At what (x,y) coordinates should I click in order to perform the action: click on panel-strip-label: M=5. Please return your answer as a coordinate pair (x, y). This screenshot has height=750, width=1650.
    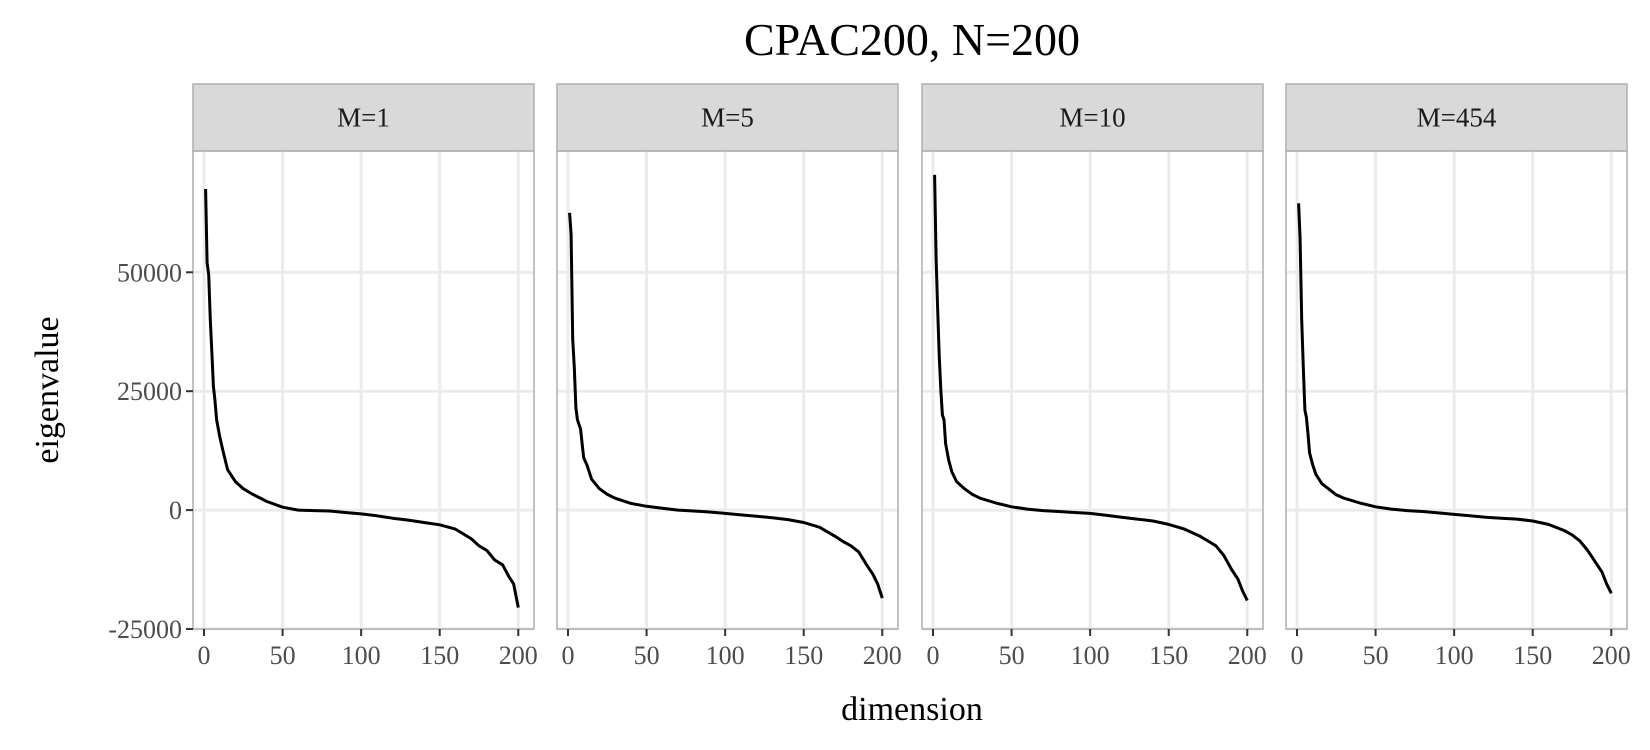
    Looking at the image, I should click on (727, 118).